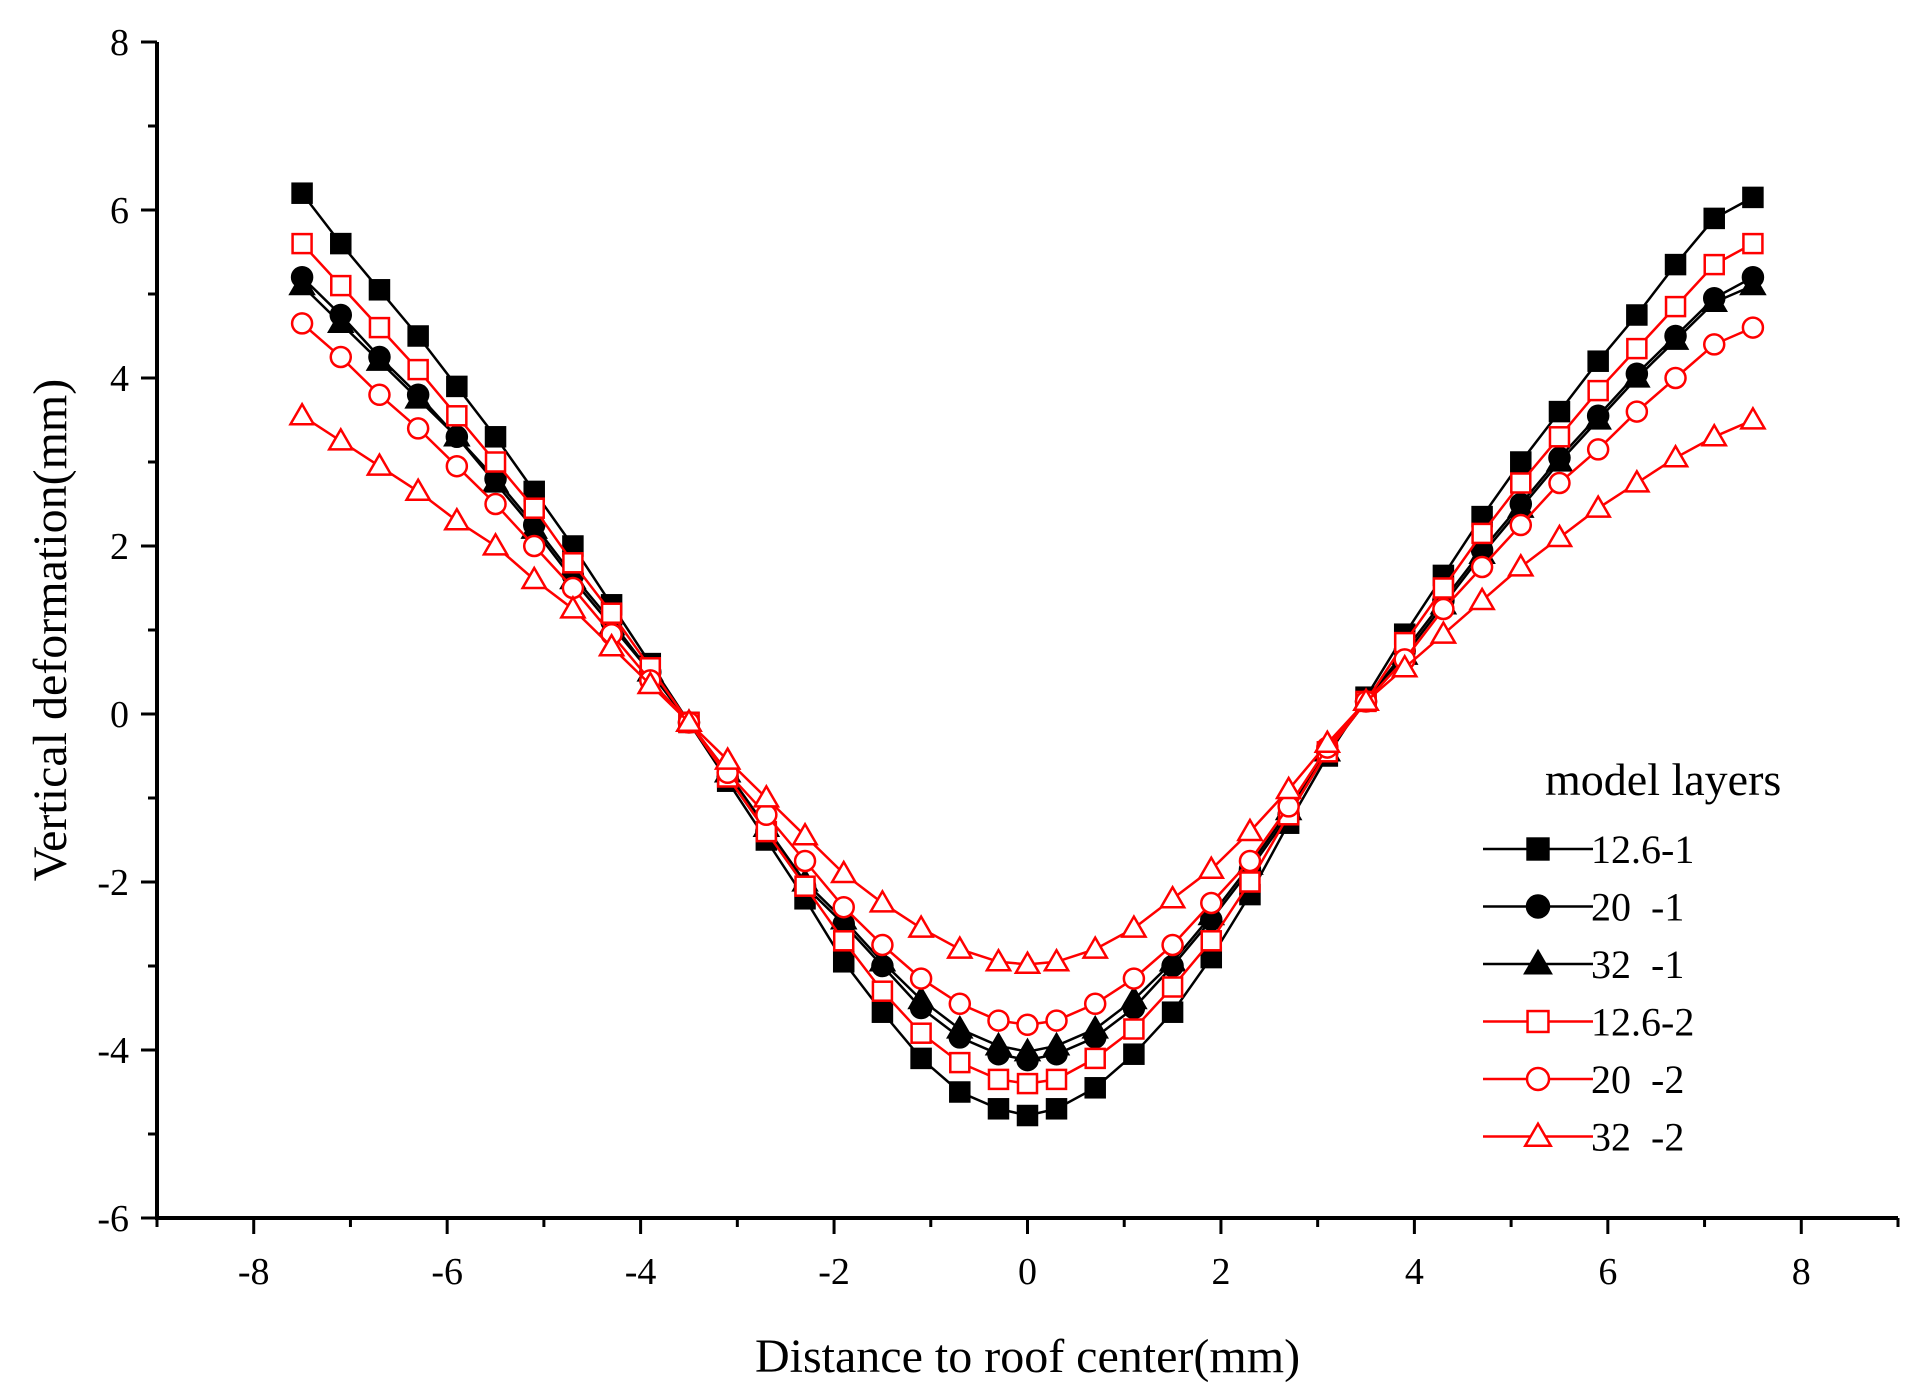  Describe the element at coordinates (1027, 1356) in the screenshot. I see `x-axis-title: Distance to roof center(mm)` at that location.